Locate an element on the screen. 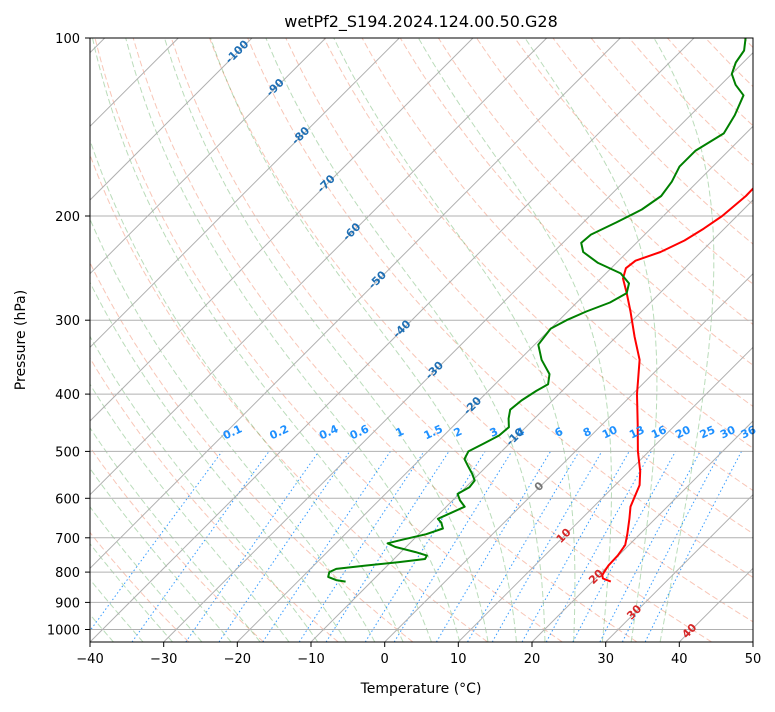 The width and height of the screenshot is (775, 712). x-tick-label: 20 is located at coordinates (532, 659).